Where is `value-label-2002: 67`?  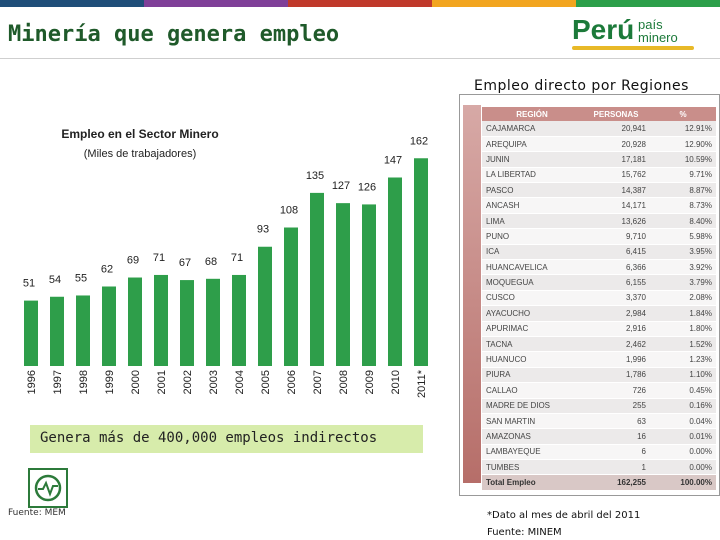
value-label-2002: 67 is located at coordinates (185, 263).